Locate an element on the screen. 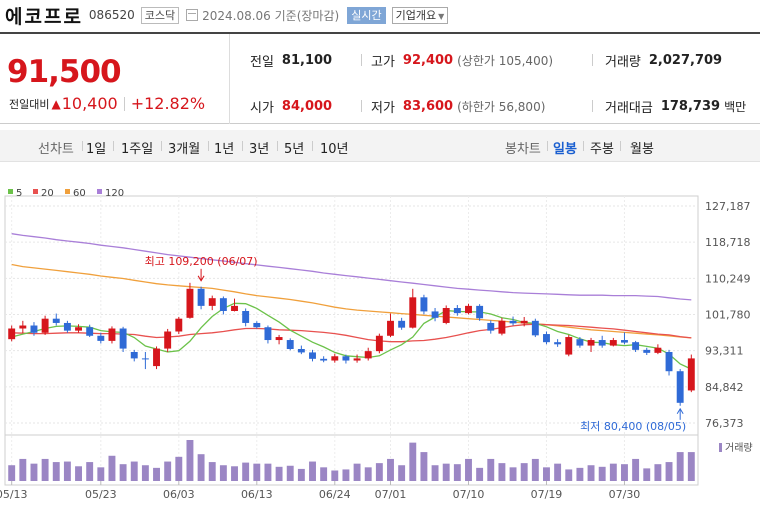  volume-value: 2,027,709 is located at coordinates (685, 60).